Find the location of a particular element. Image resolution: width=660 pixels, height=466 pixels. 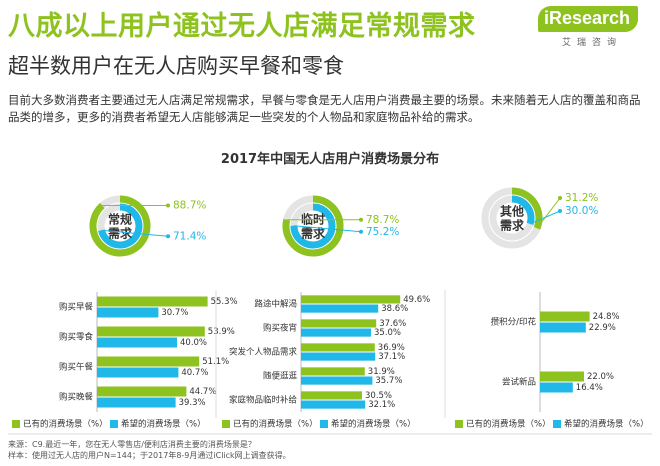

group-3-donut-expected-dot is located at coordinates (560, 211).